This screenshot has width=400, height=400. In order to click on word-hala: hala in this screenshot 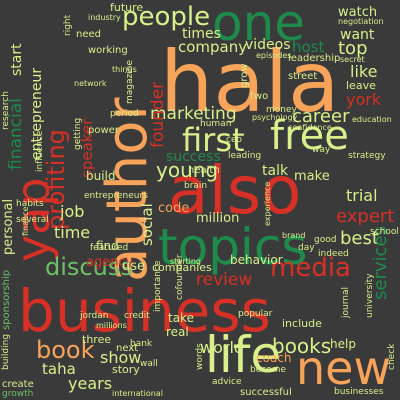, I will do `click(250, 82)`.